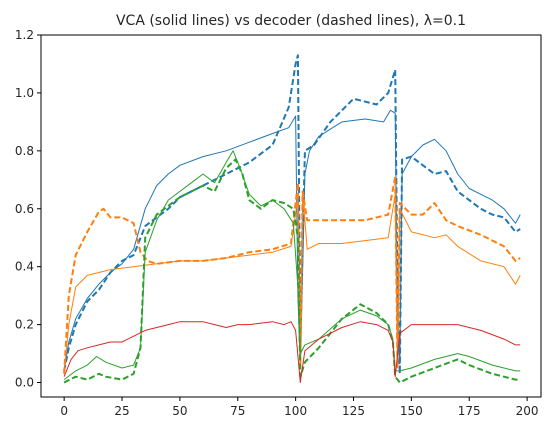  I want to click on x-axis: 0 25 50 75 100 125 150 175 200, so click(299, 407).